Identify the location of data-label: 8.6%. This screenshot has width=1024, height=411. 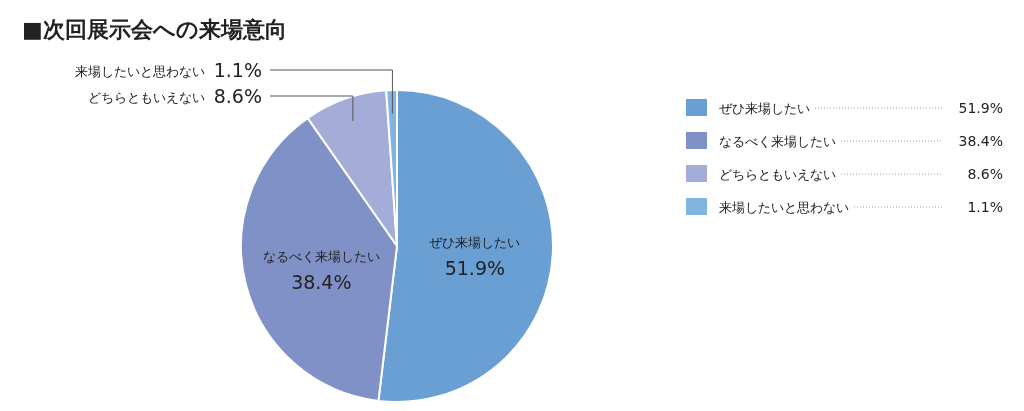
(237, 96).